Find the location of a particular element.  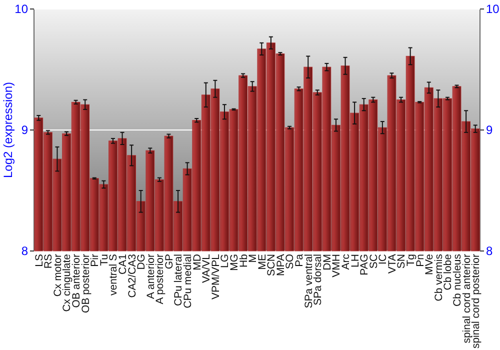

y2-tick-label: 8 is located at coordinates (489, 251).